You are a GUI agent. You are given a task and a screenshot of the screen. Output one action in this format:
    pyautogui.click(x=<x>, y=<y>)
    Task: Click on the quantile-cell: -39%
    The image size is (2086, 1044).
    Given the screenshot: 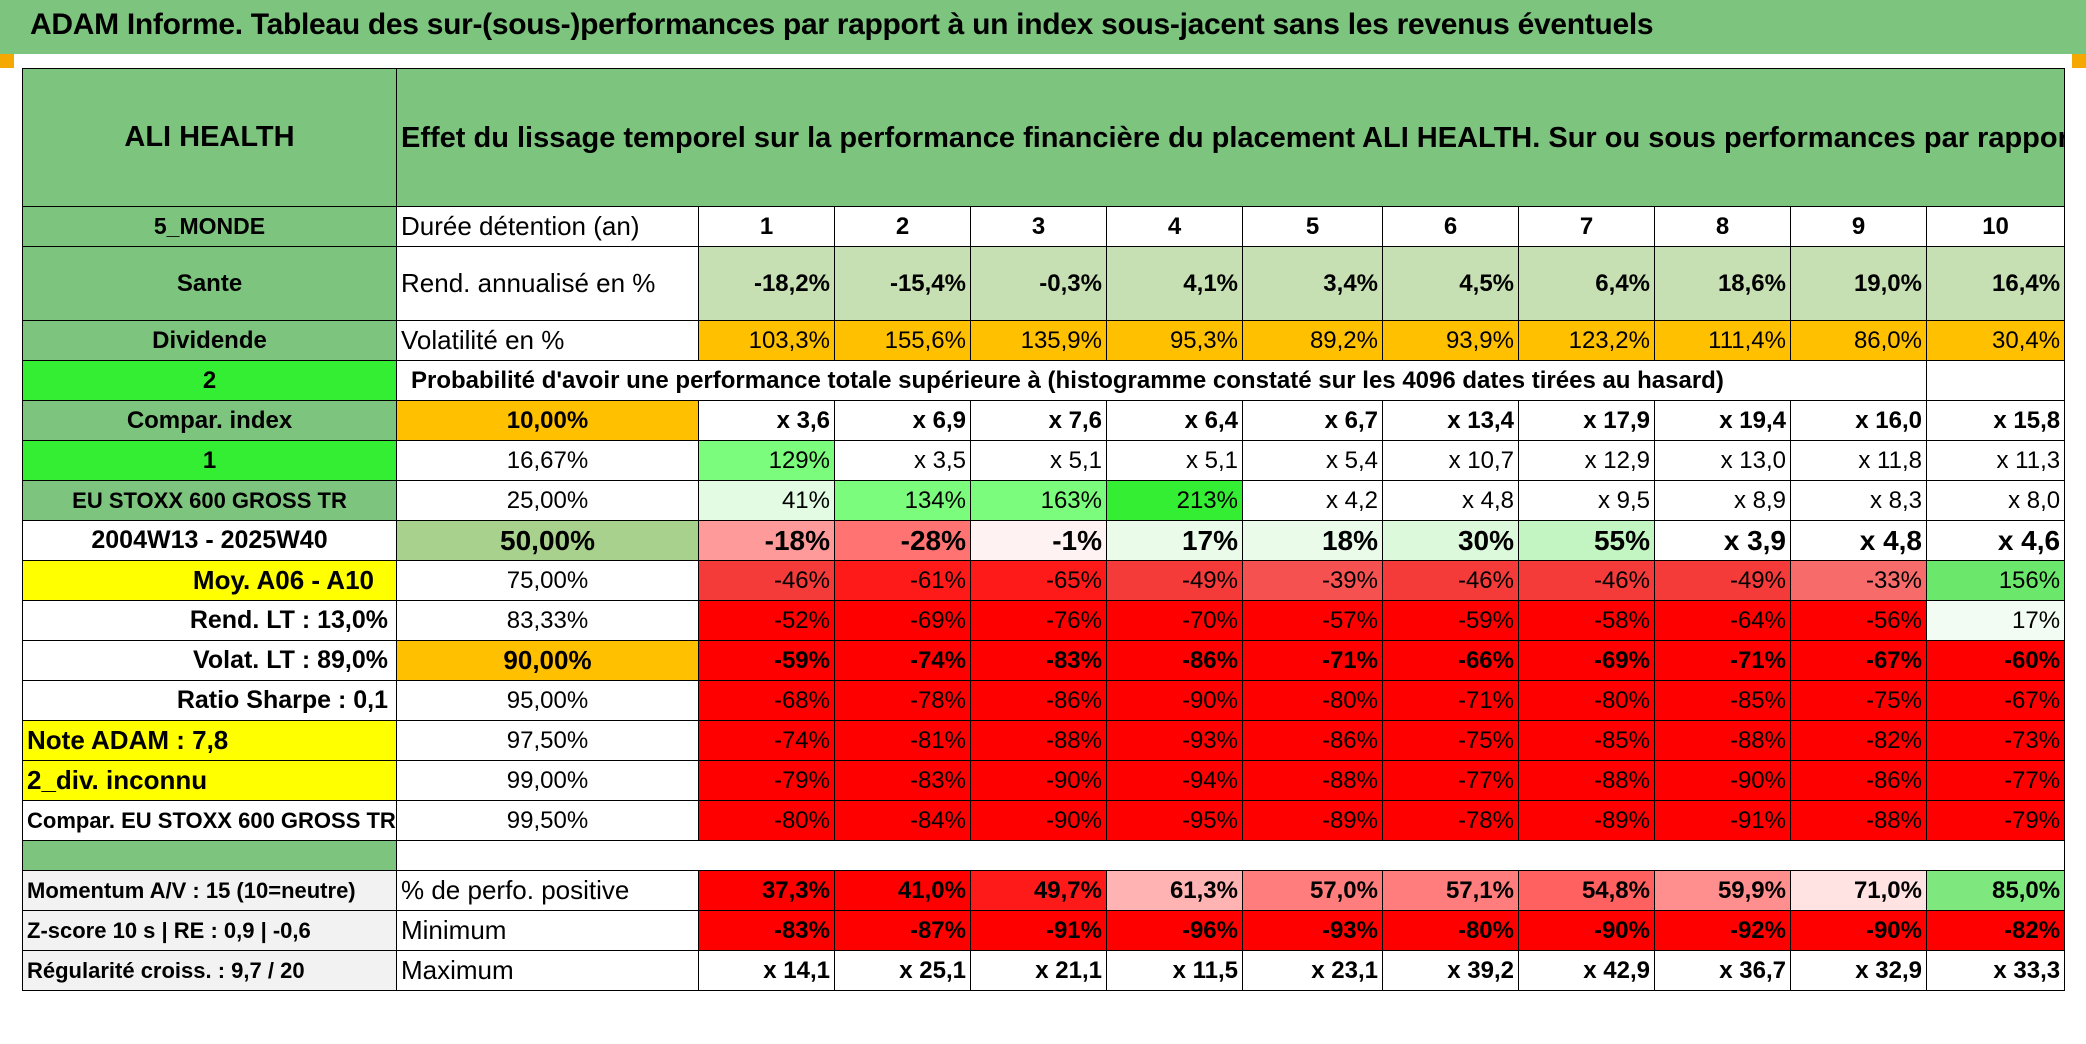 What is the action you would take?
    pyautogui.click(x=1312, y=580)
    